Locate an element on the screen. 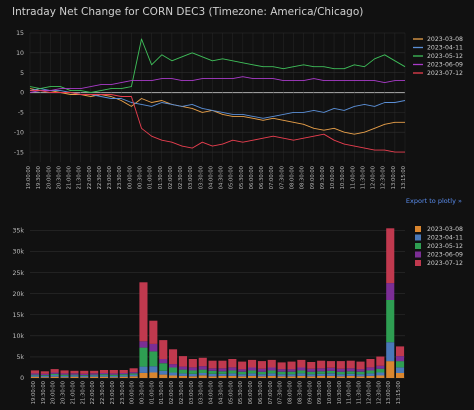 This screenshot has height=410, width=474. line-legend-label: 2023-07-12 is located at coordinates (445, 73).